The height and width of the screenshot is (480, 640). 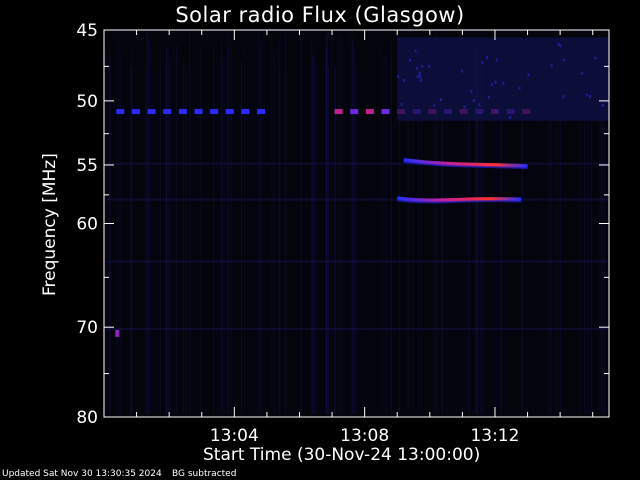 I want to click on y-tick-label: 50, so click(x=87, y=102).